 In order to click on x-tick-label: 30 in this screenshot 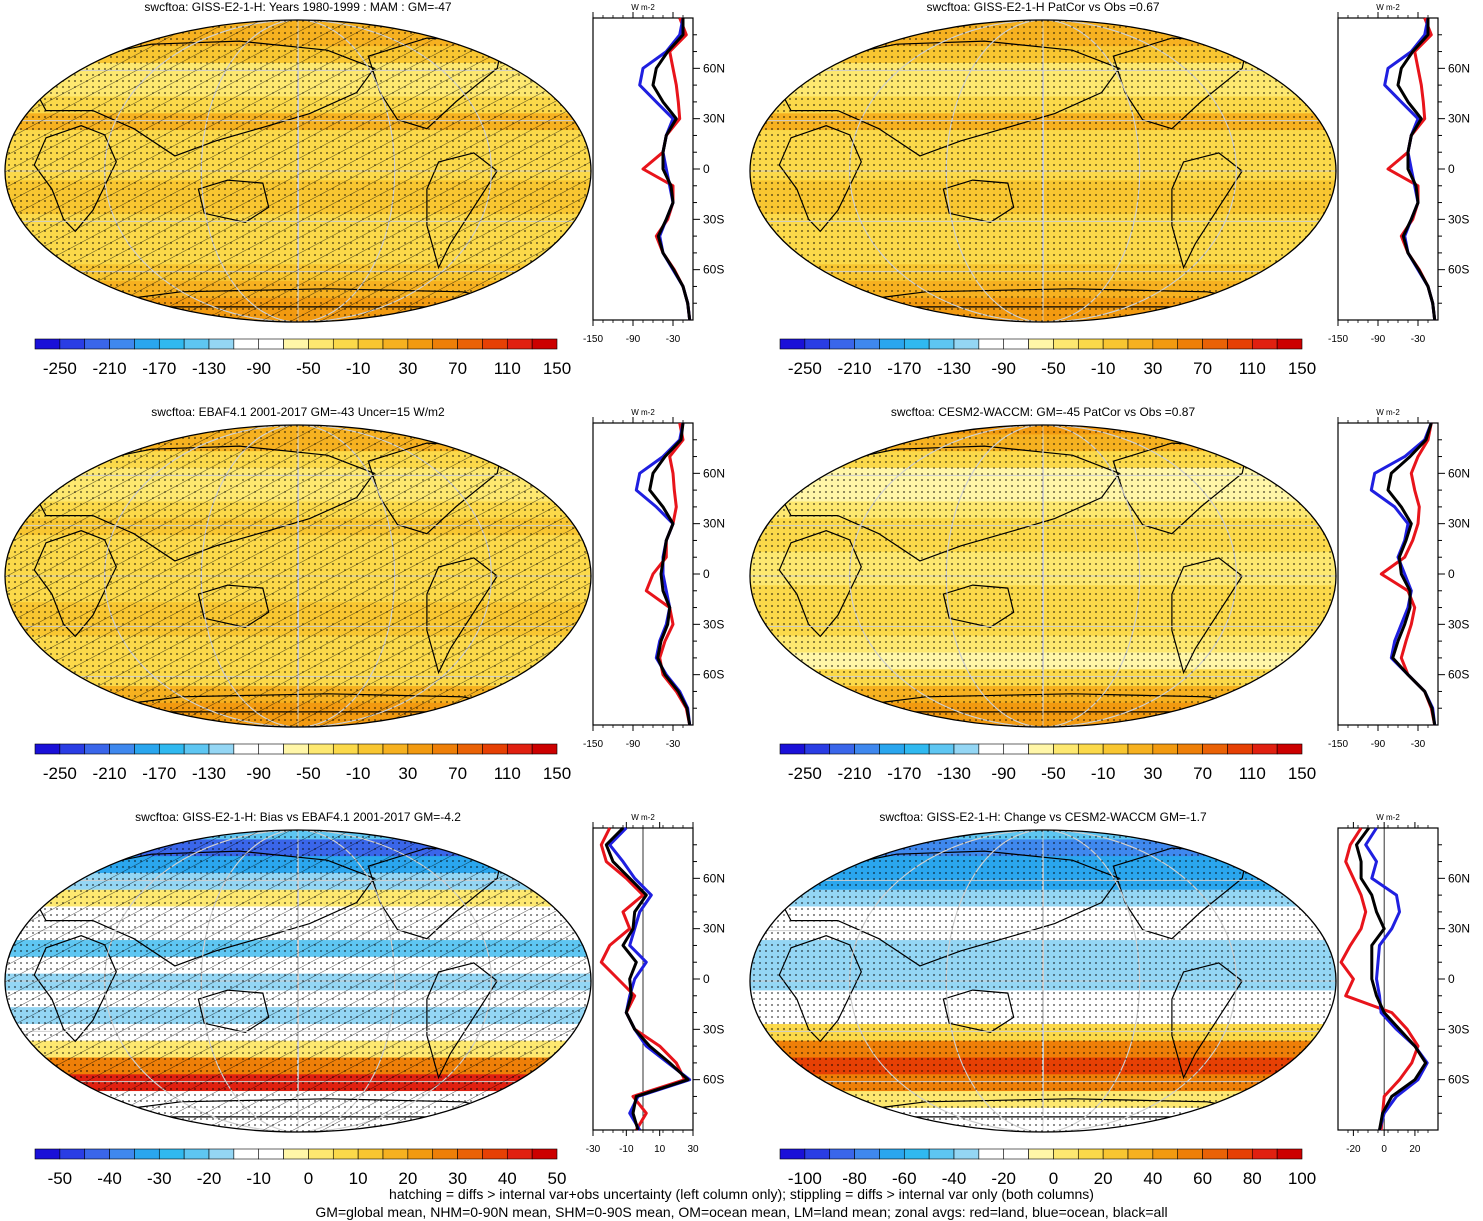, I will do `click(693, 1149)`.